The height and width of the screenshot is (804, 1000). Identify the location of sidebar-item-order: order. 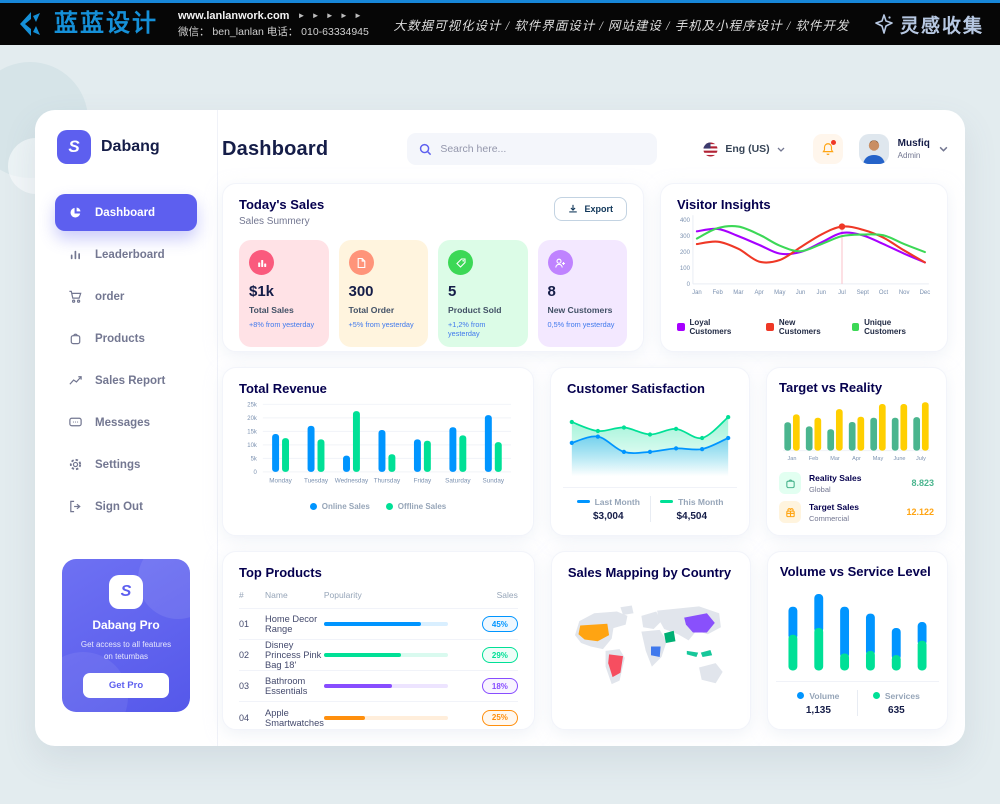
(126, 296).